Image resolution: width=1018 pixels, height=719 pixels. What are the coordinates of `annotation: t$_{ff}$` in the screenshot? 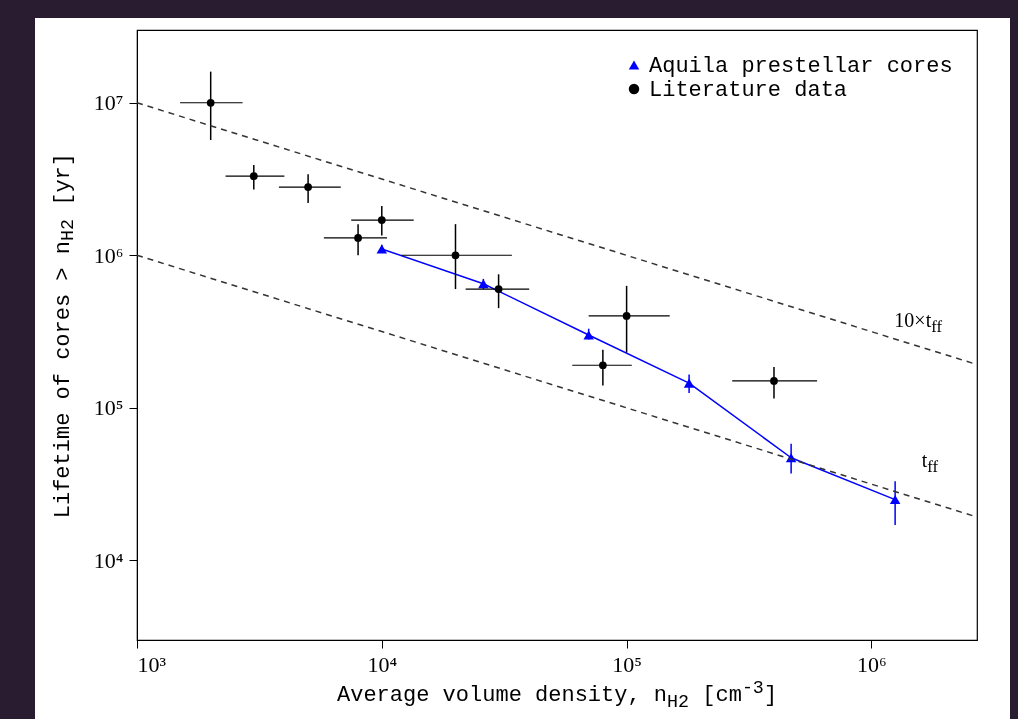 It's located at (930, 463).